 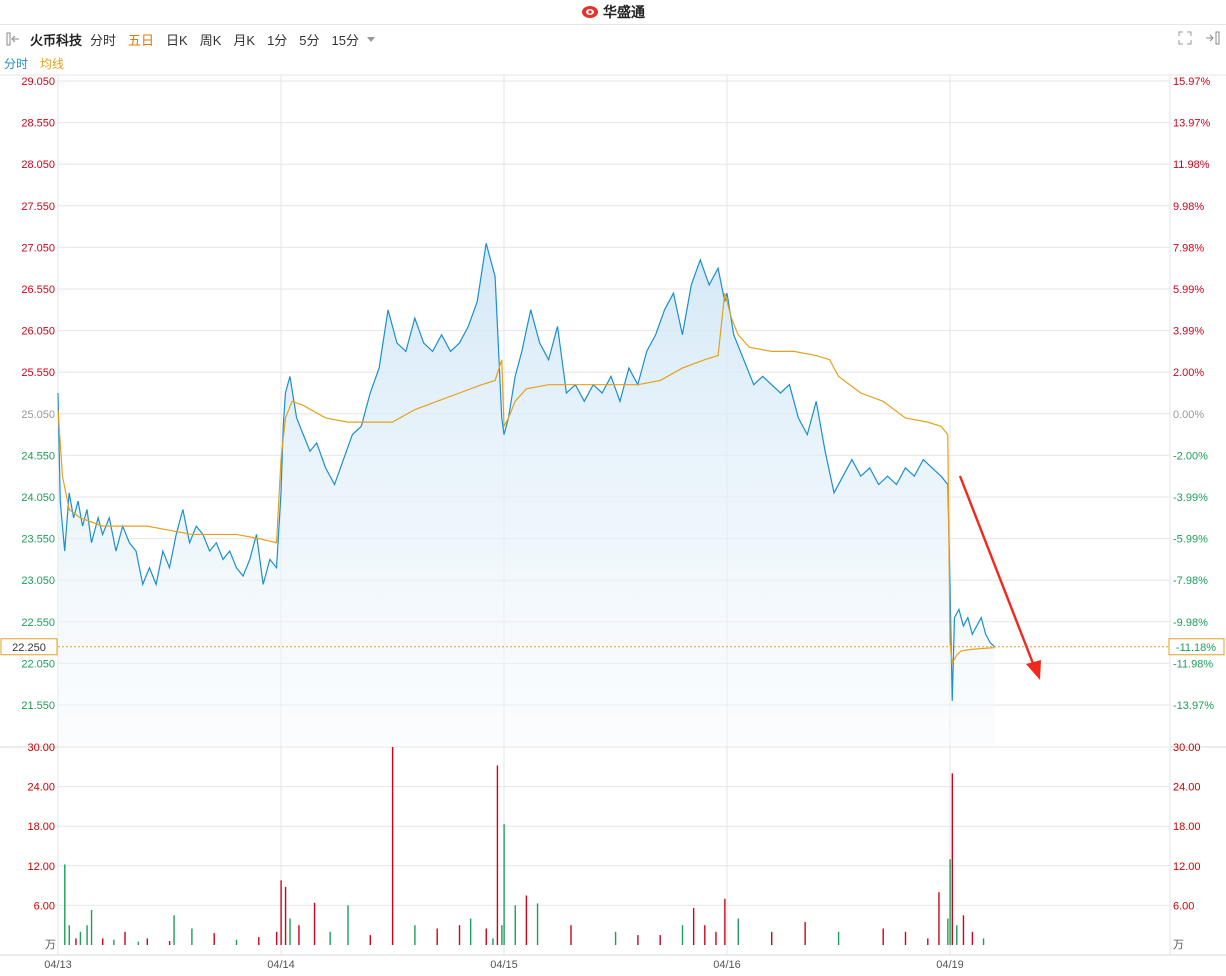 What do you see at coordinates (1185, 38) in the screenshot?
I see `fullscreen-icon` at bounding box center [1185, 38].